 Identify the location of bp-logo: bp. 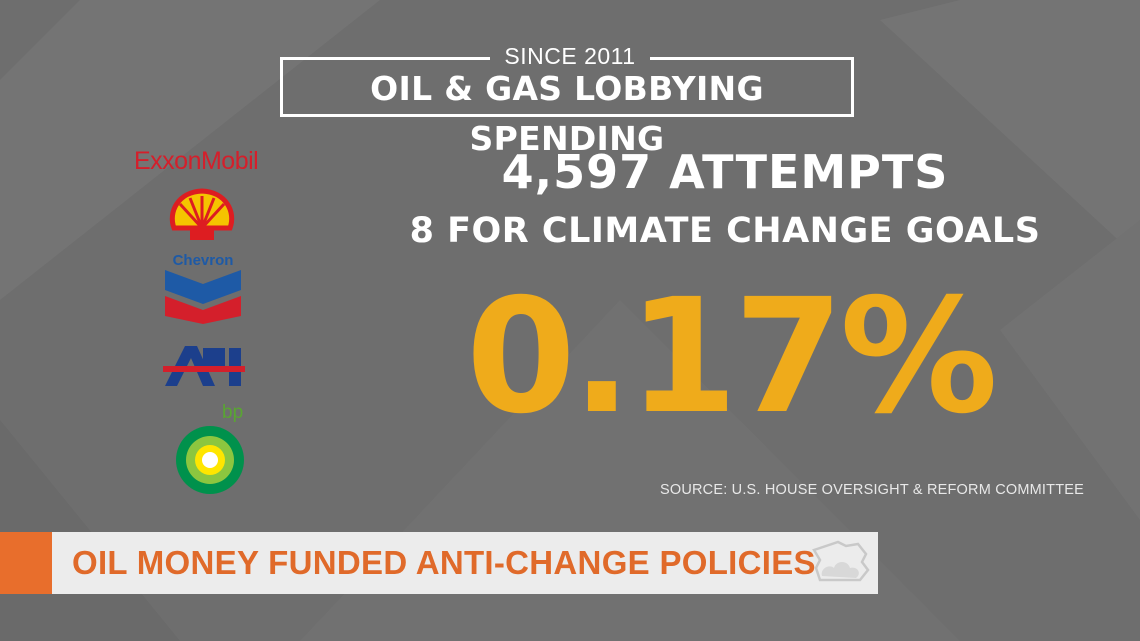
(214, 449).